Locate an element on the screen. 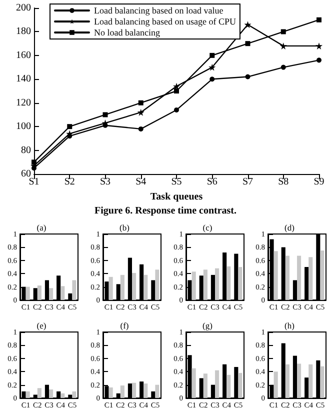  y-tick-label: 180 is located at coordinates (23, 32).